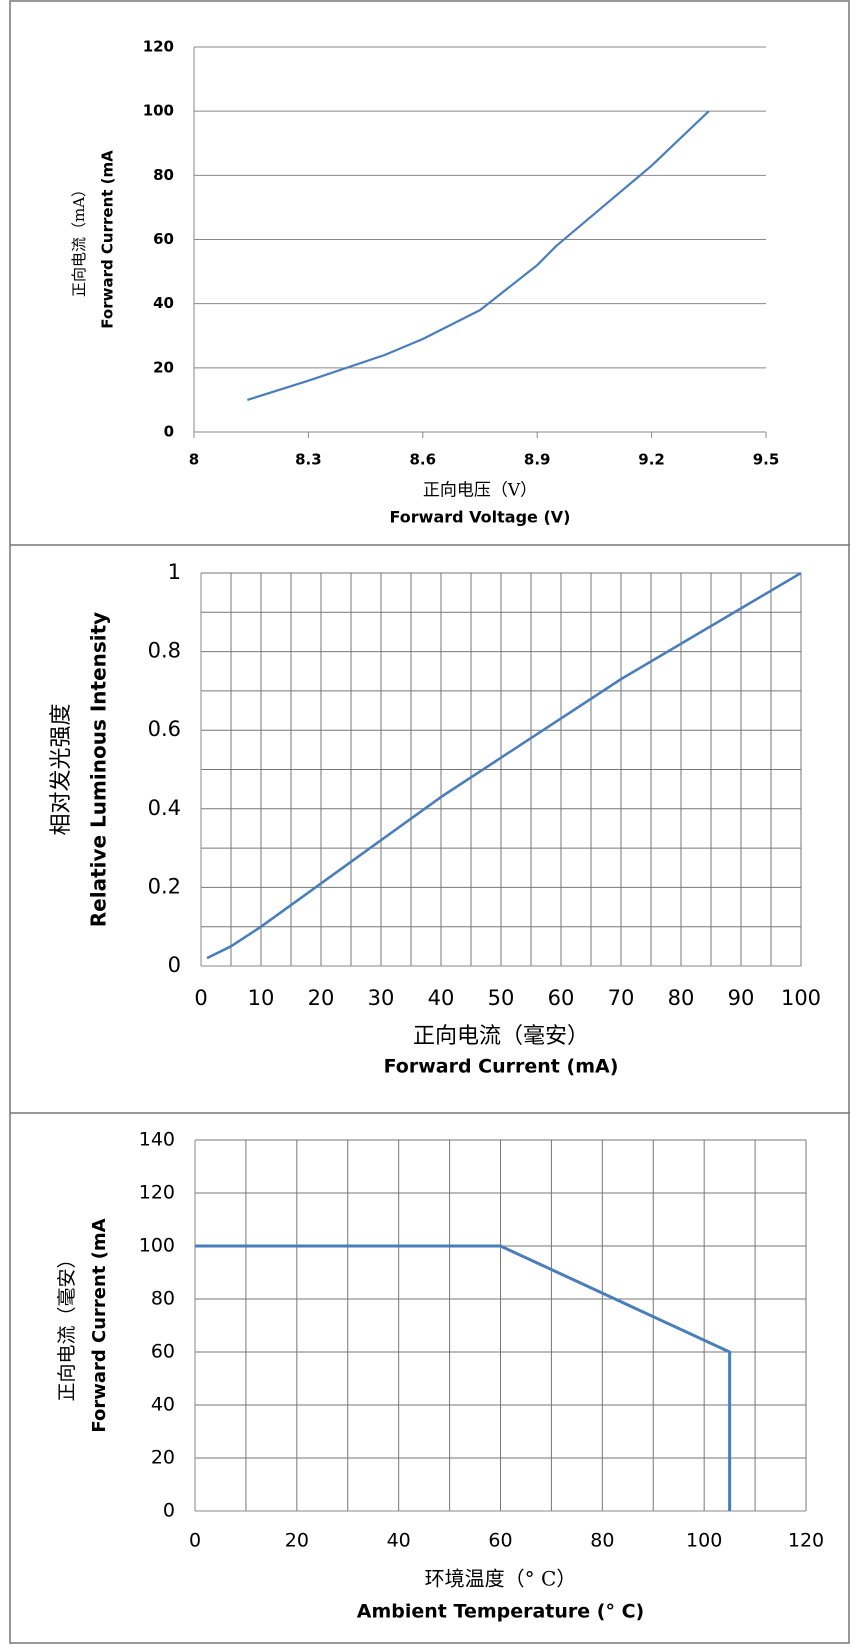 The width and height of the screenshot is (850, 1644). Describe the element at coordinates (423, 460) in the screenshot. I see `x-tick-label: 8.6` at that location.